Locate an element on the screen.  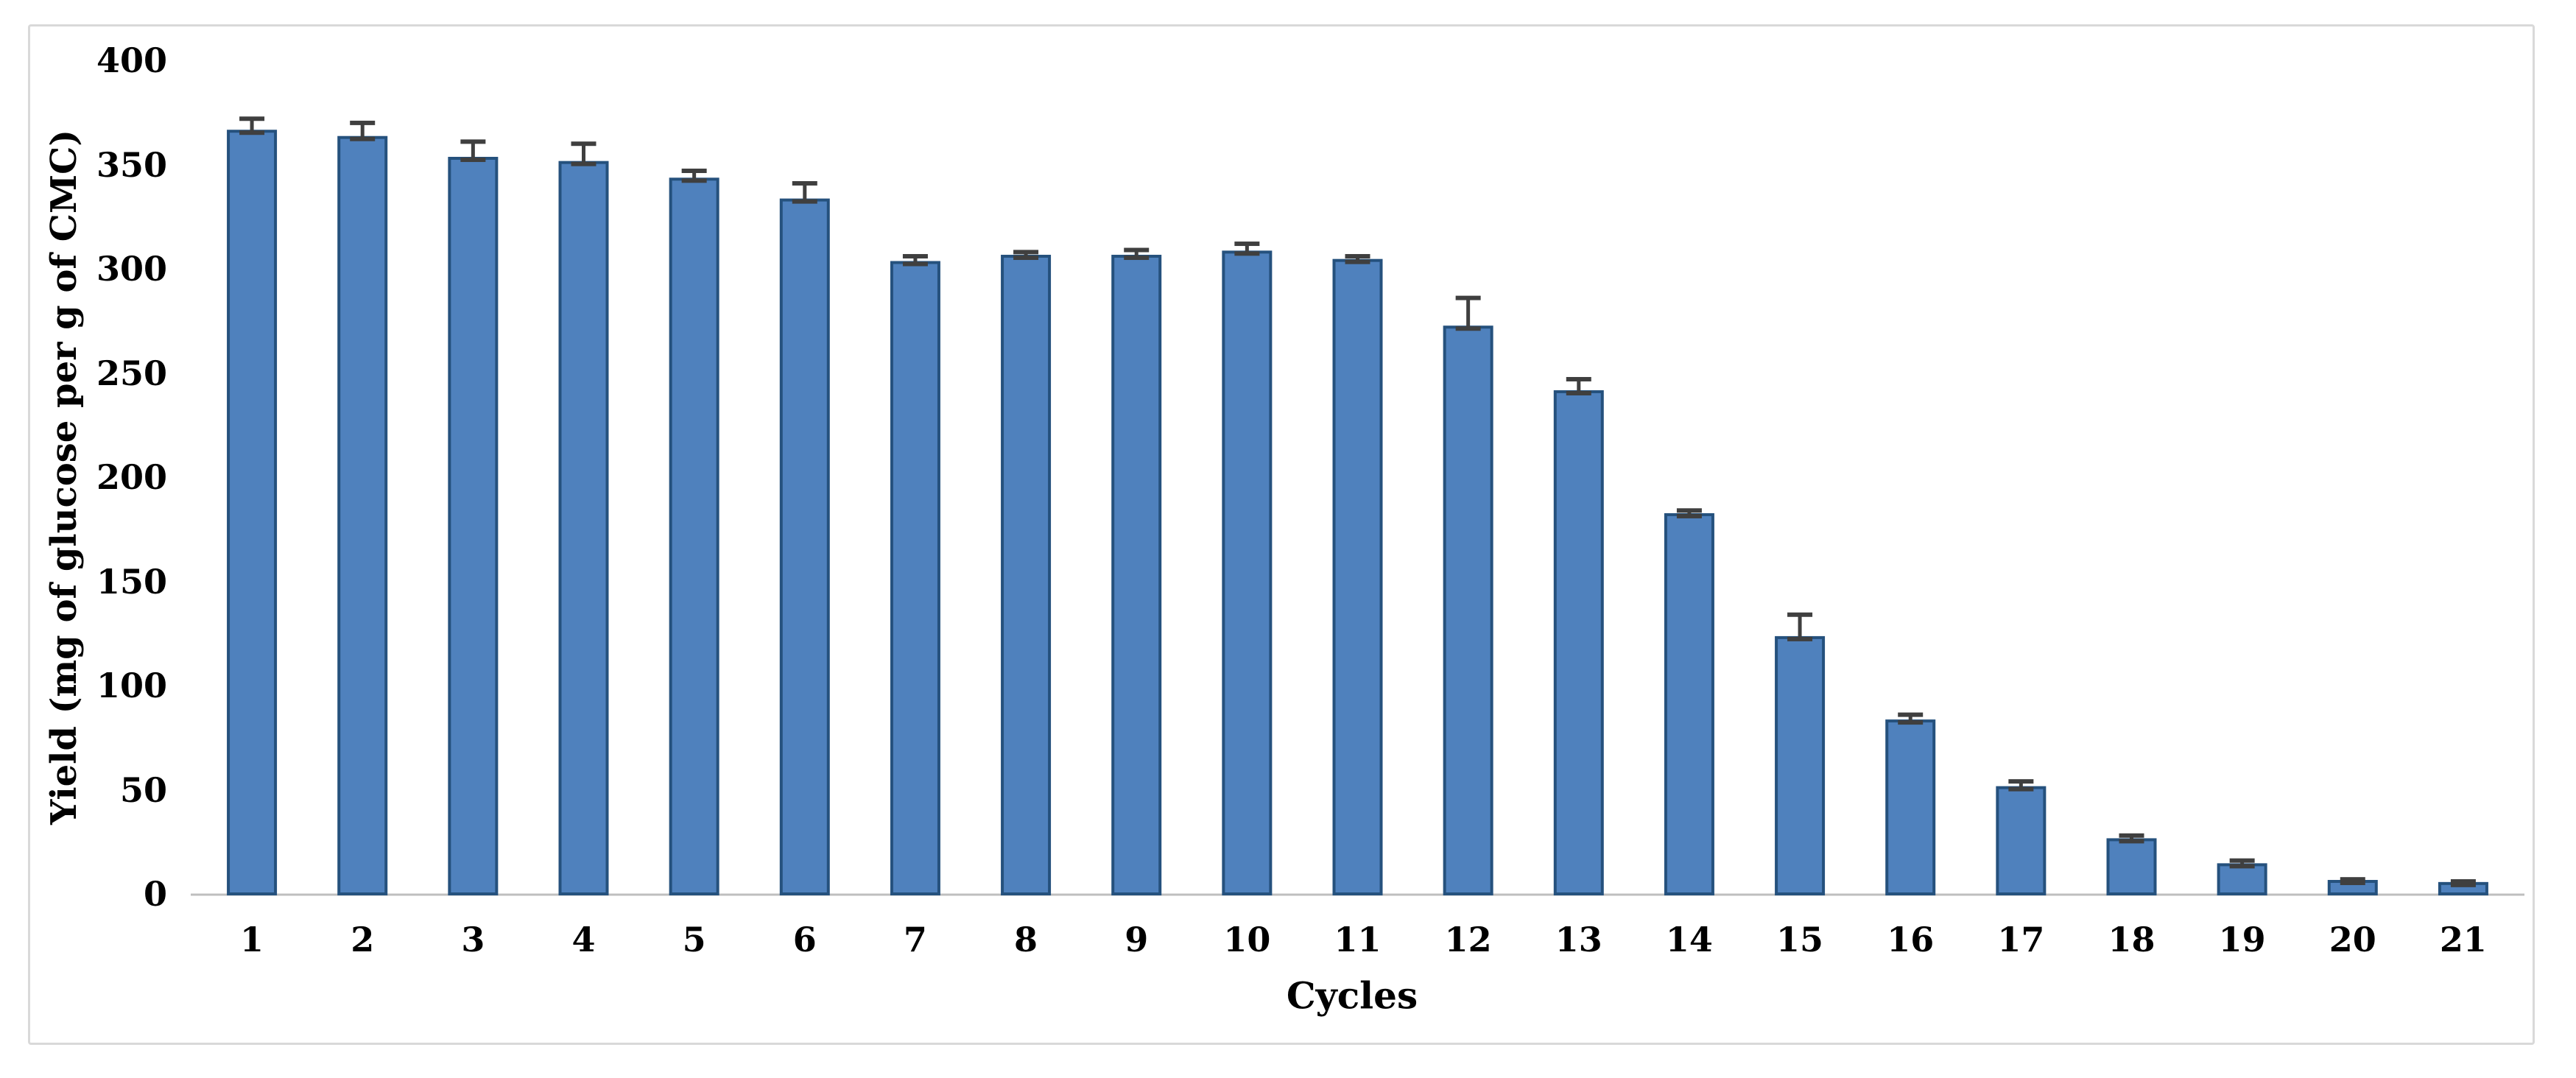
x-tick-label-20: 20 is located at coordinates (2352, 939).